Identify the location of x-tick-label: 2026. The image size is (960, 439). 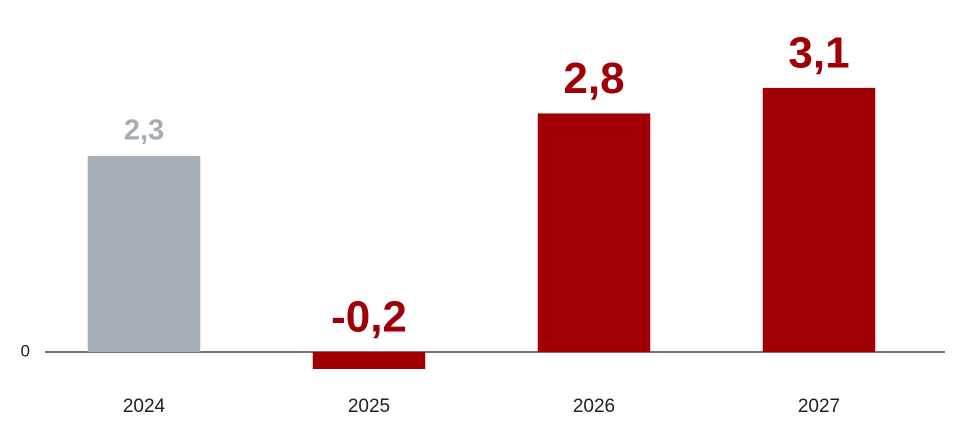
(594, 406).